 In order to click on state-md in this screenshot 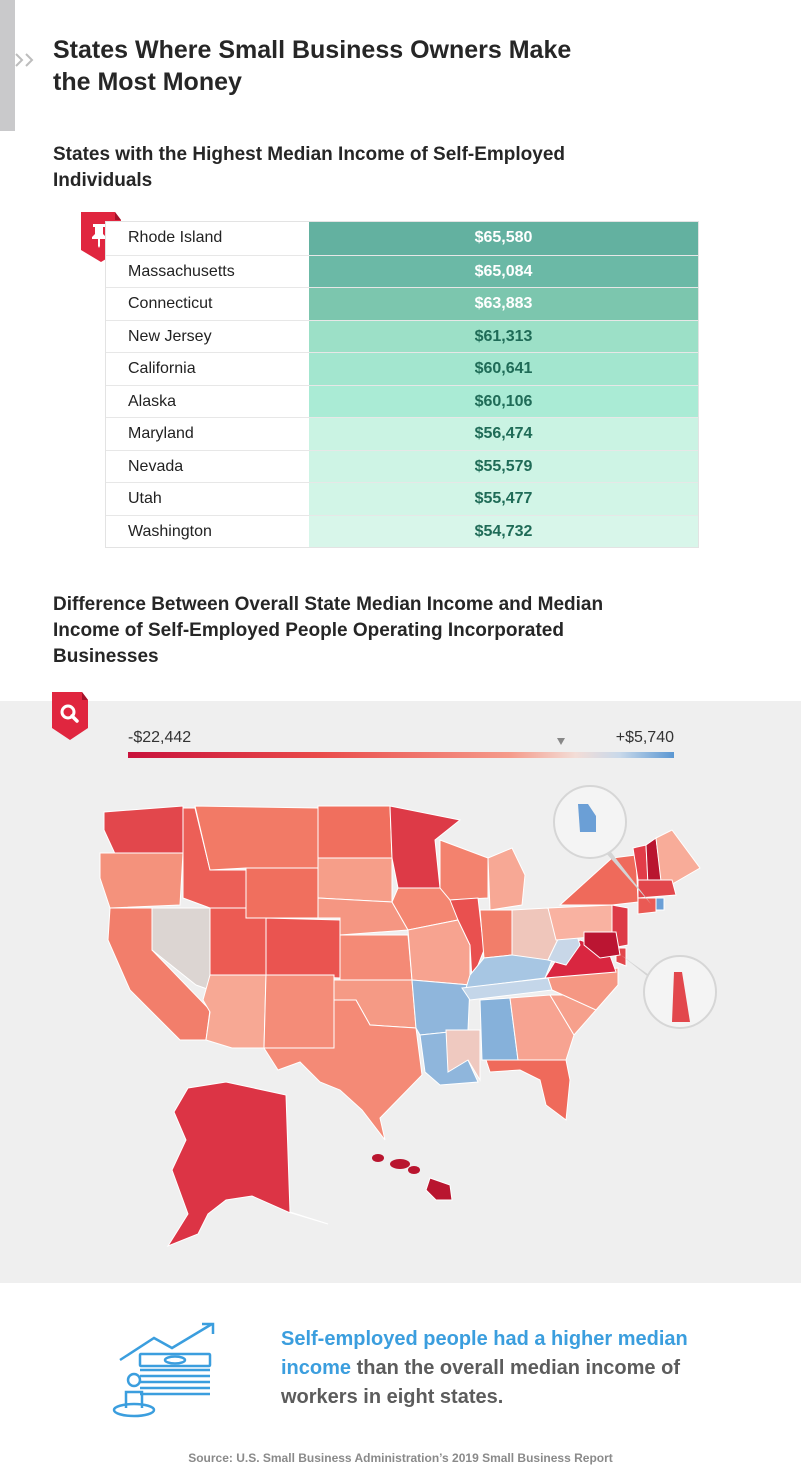, I will do `click(602, 945)`.